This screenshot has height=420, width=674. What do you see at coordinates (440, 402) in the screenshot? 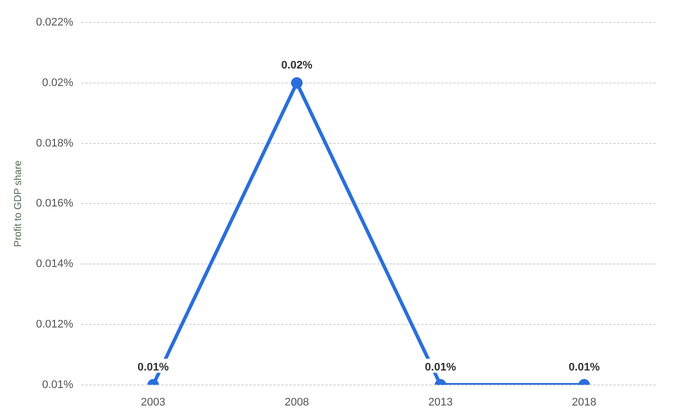
I see `x-tick-label: 2013` at bounding box center [440, 402].